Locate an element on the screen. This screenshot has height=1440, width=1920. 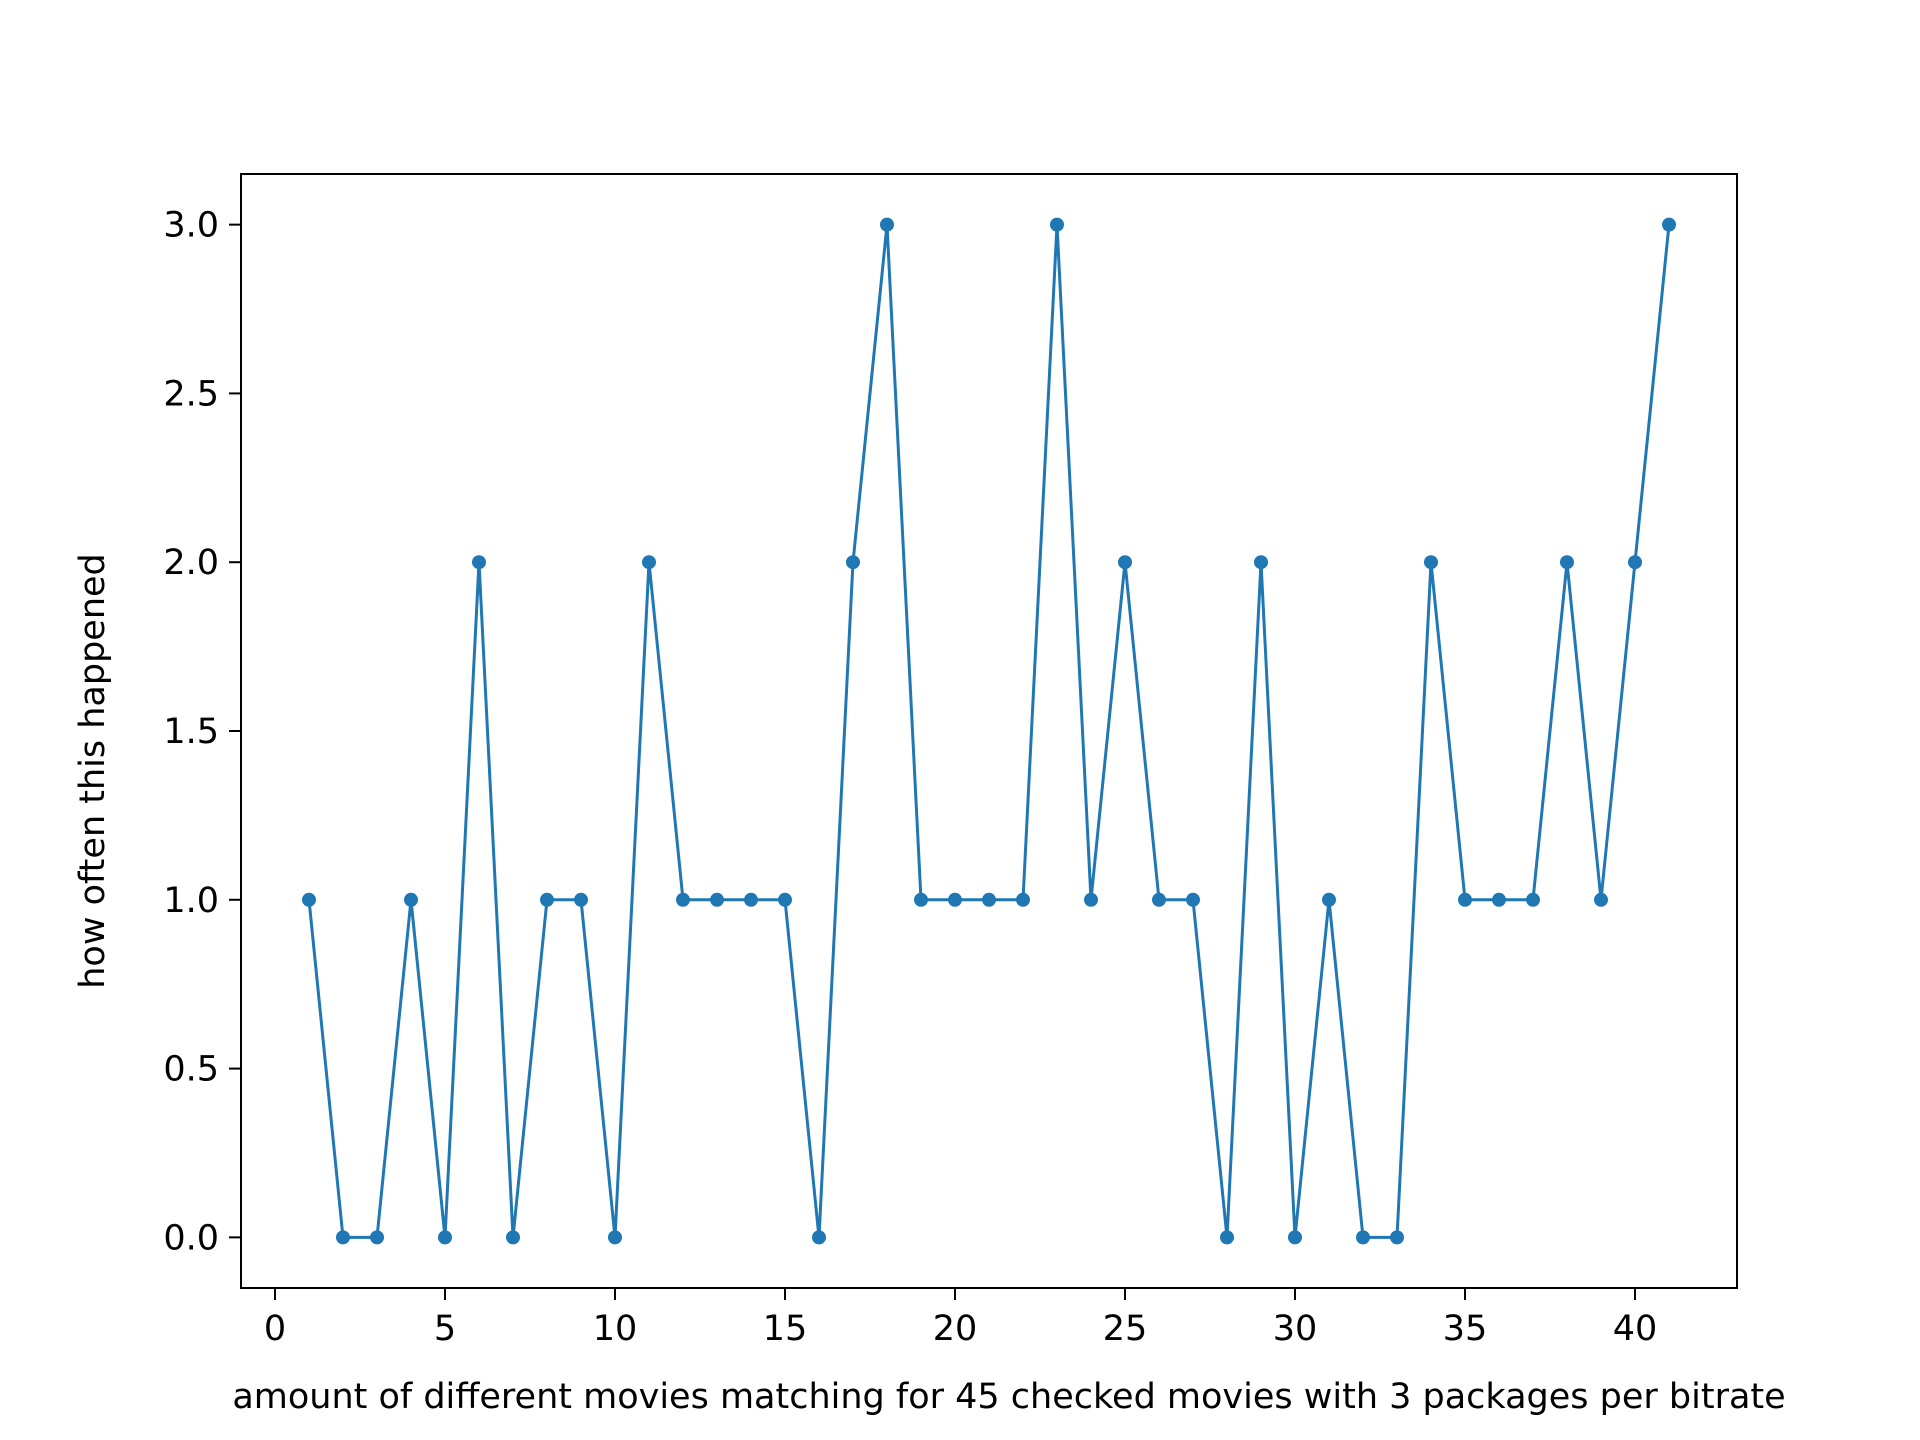
x-tick-label: 40 is located at coordinates (1635, 1329).